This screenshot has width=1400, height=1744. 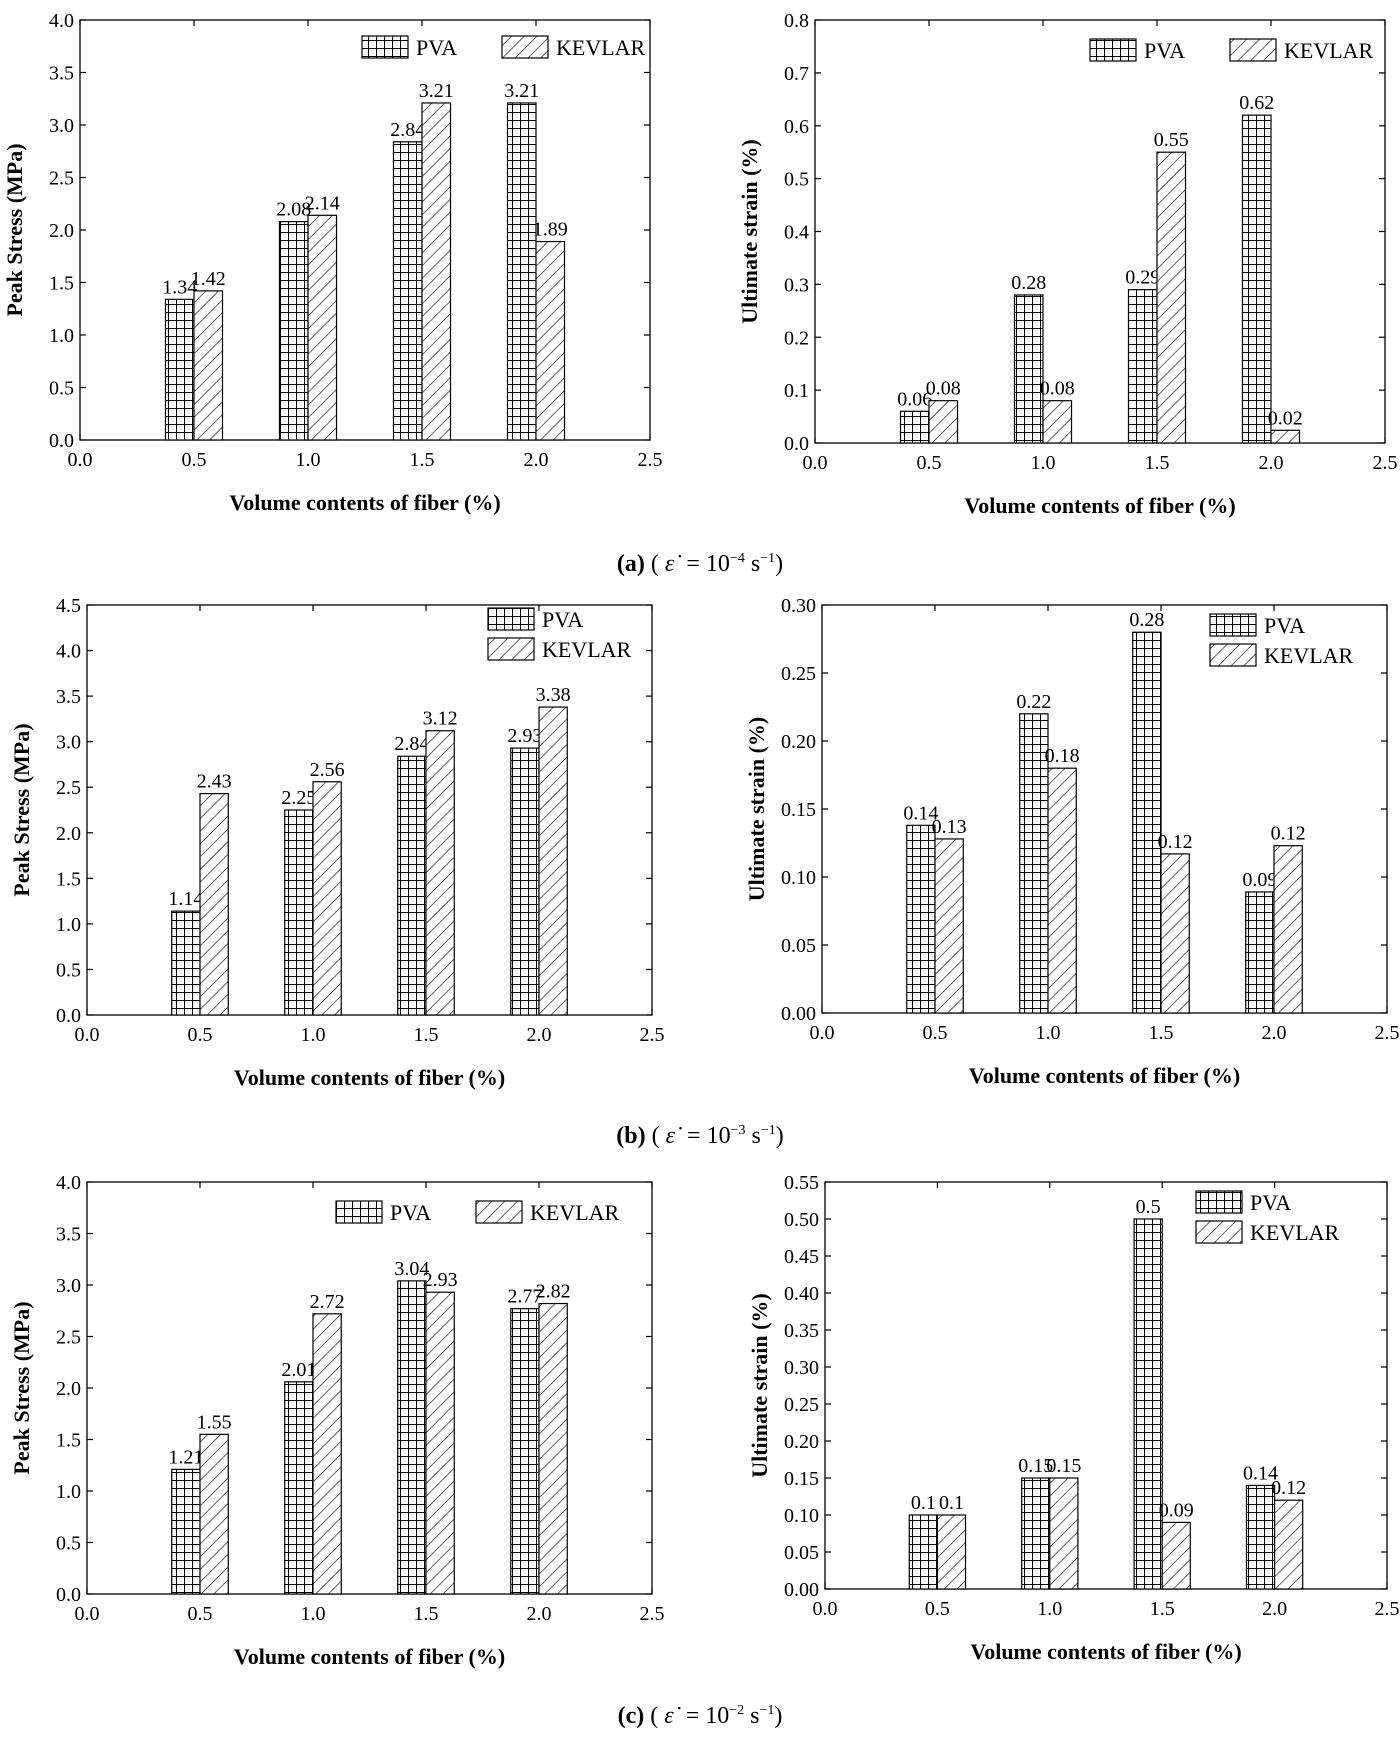 What do you see at coordinates (1142, 278) in the screenshot?
I see `bar-value-label: 0.29` at bounding box center [1142, 278].